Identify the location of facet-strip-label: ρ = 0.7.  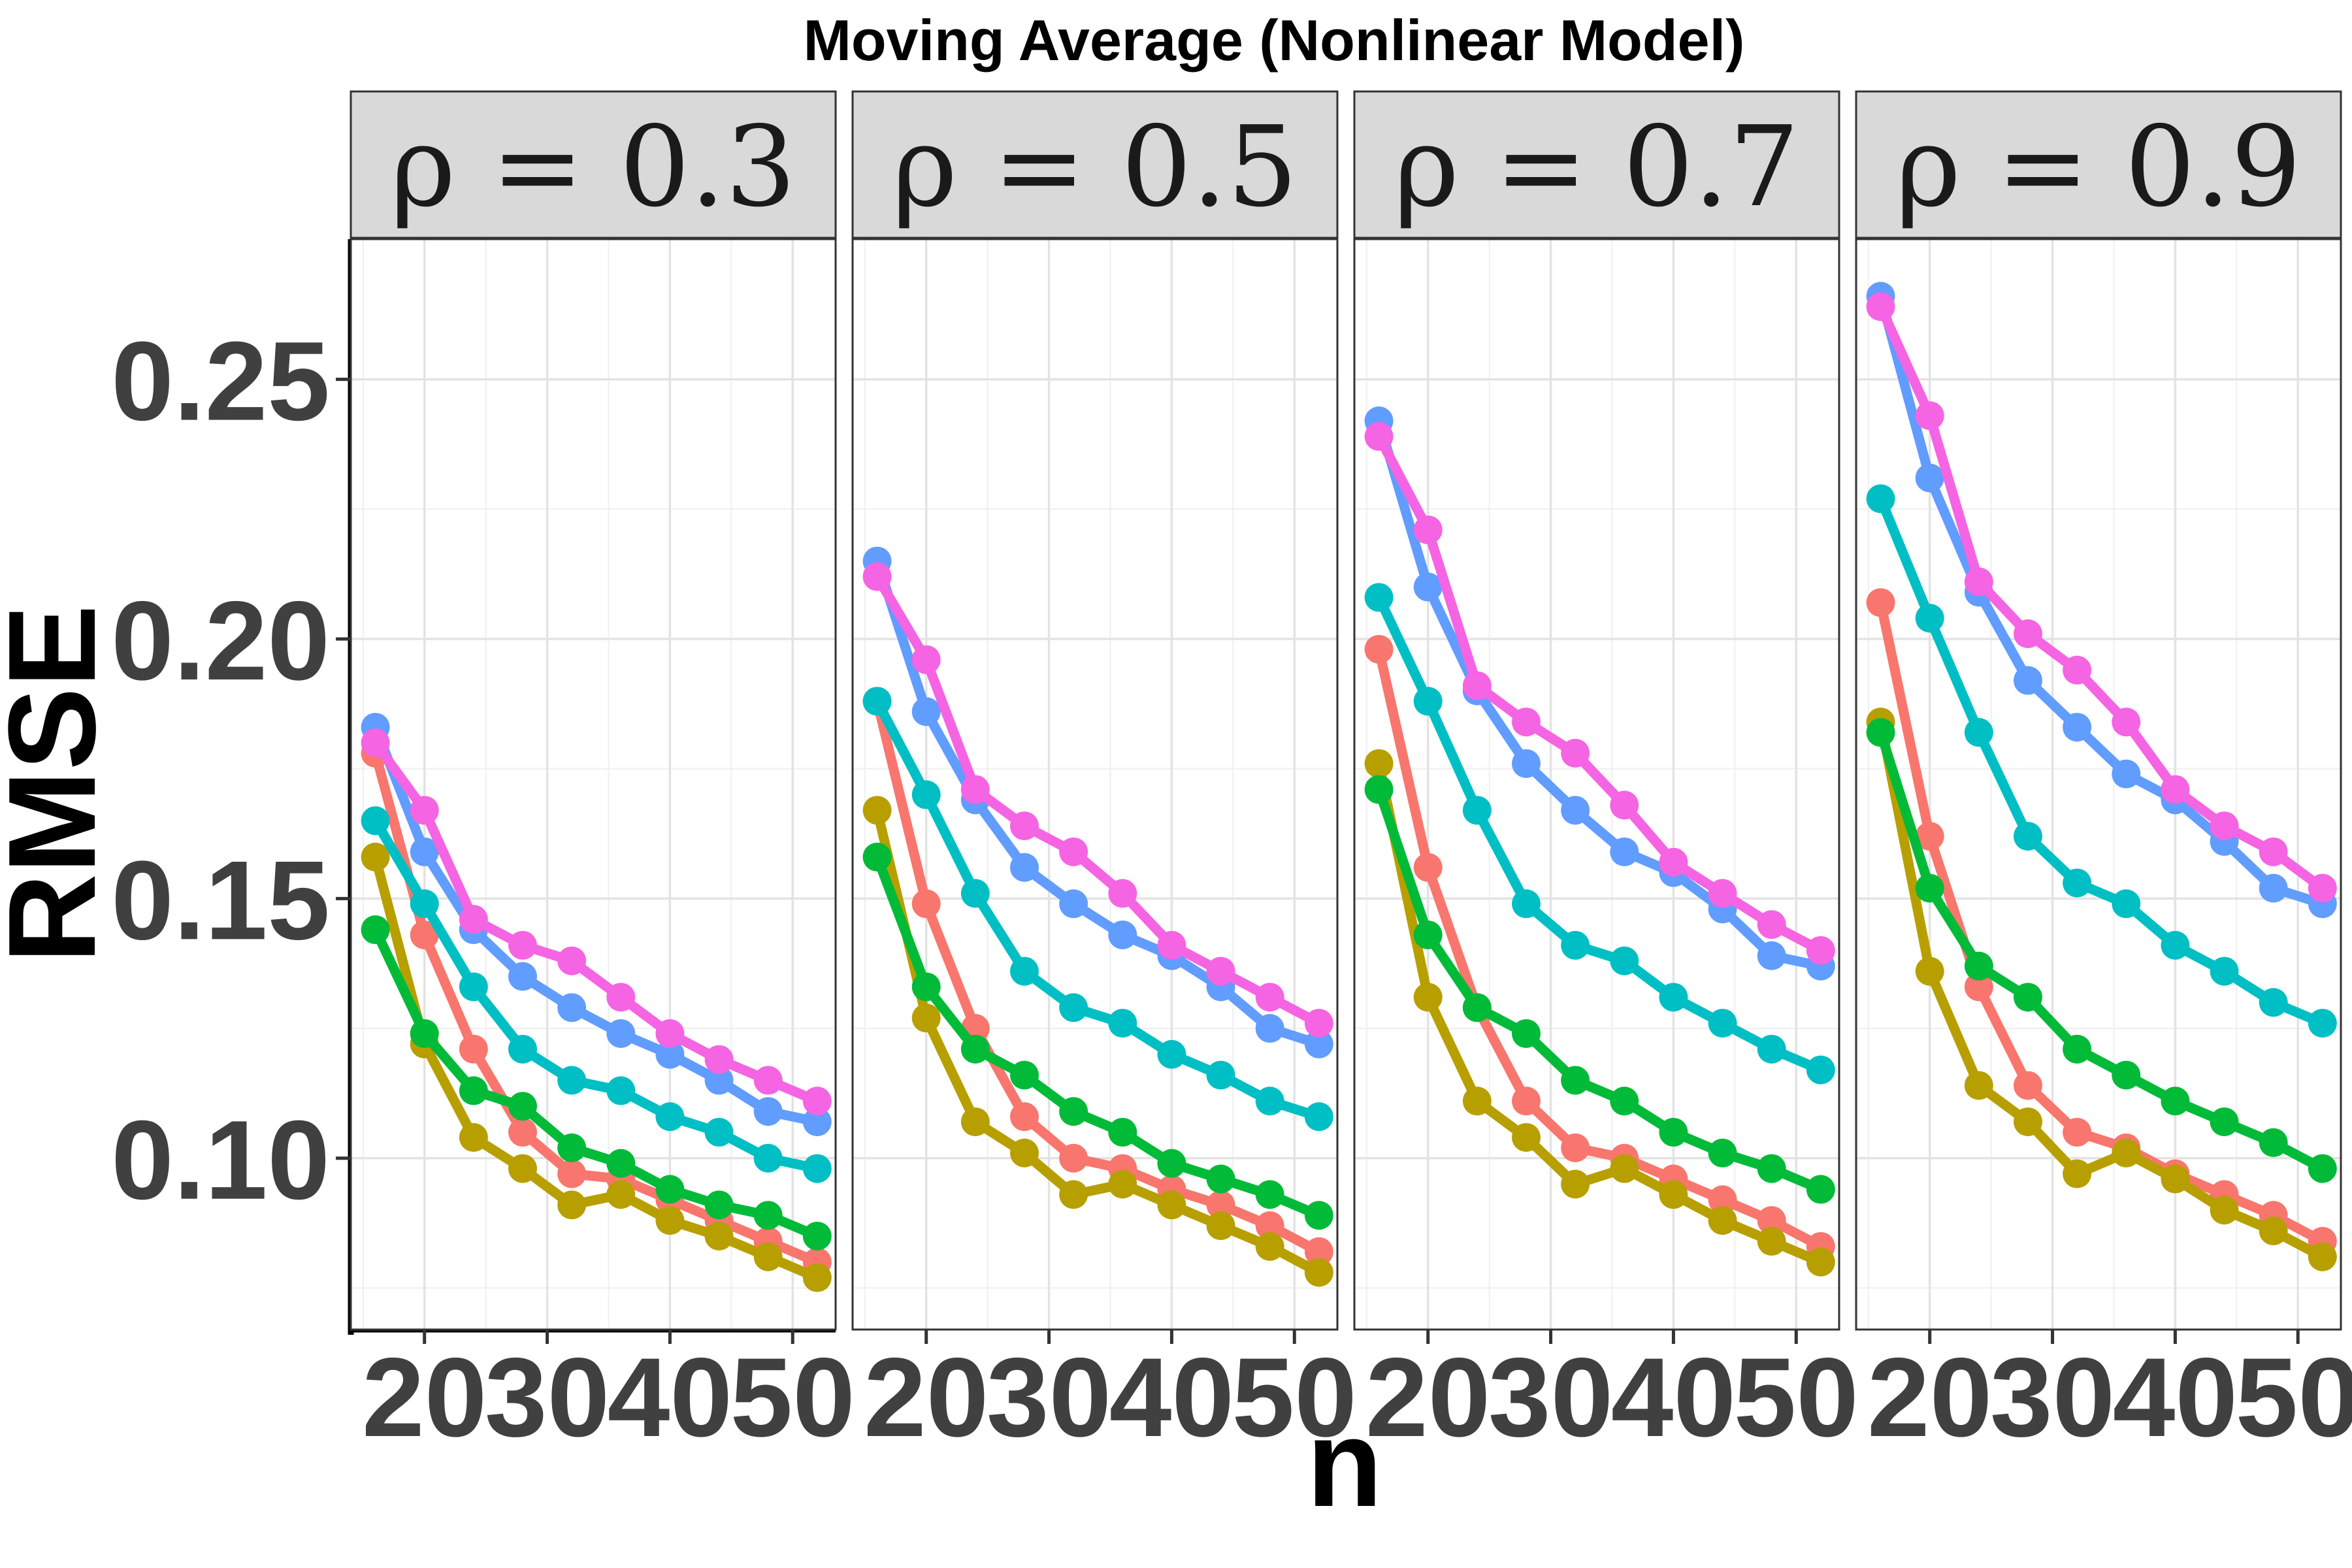
(1597, 167).